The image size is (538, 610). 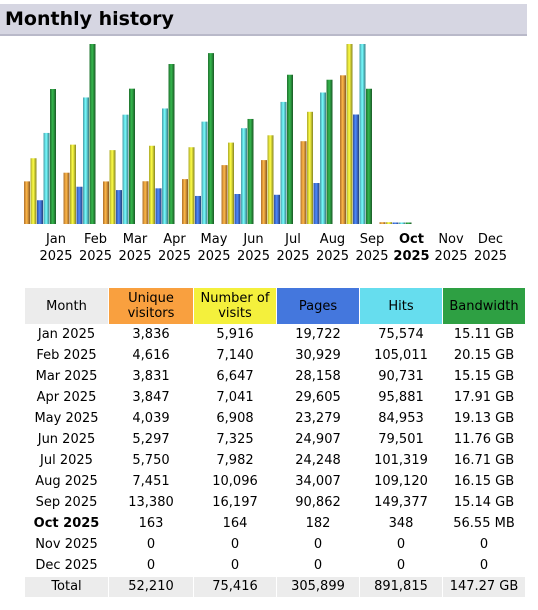 I want to click on bar-unique-visitors-apr, so click(x=145, y=202).